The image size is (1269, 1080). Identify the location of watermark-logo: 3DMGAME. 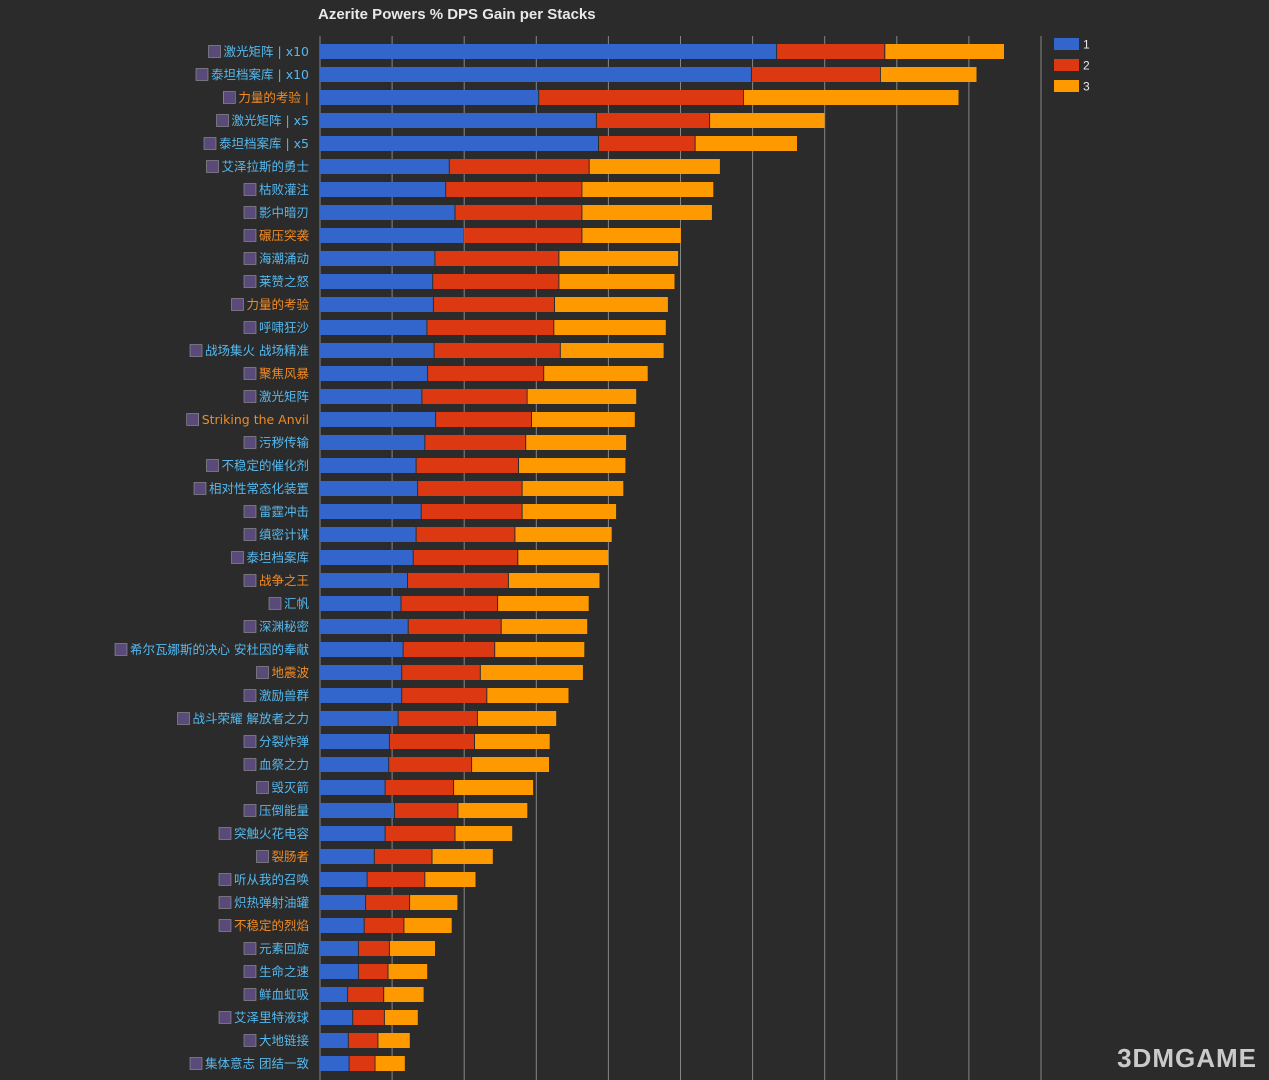
(1187, 1058).